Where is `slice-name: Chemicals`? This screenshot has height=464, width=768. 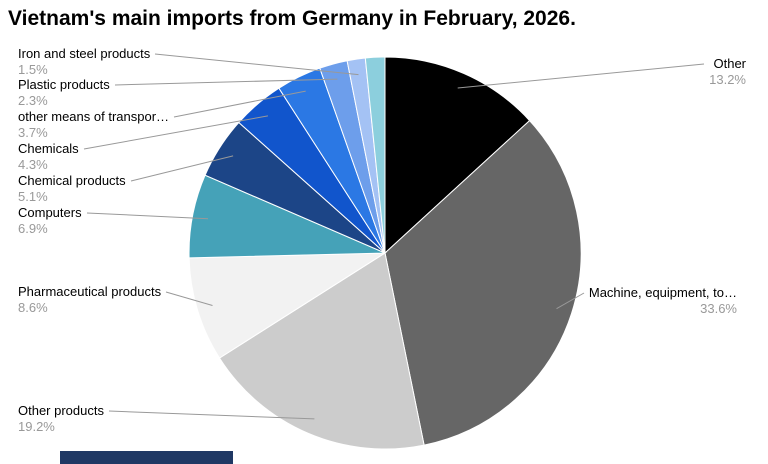
slice-name: Chemicals is located at coordinates (48, 148).